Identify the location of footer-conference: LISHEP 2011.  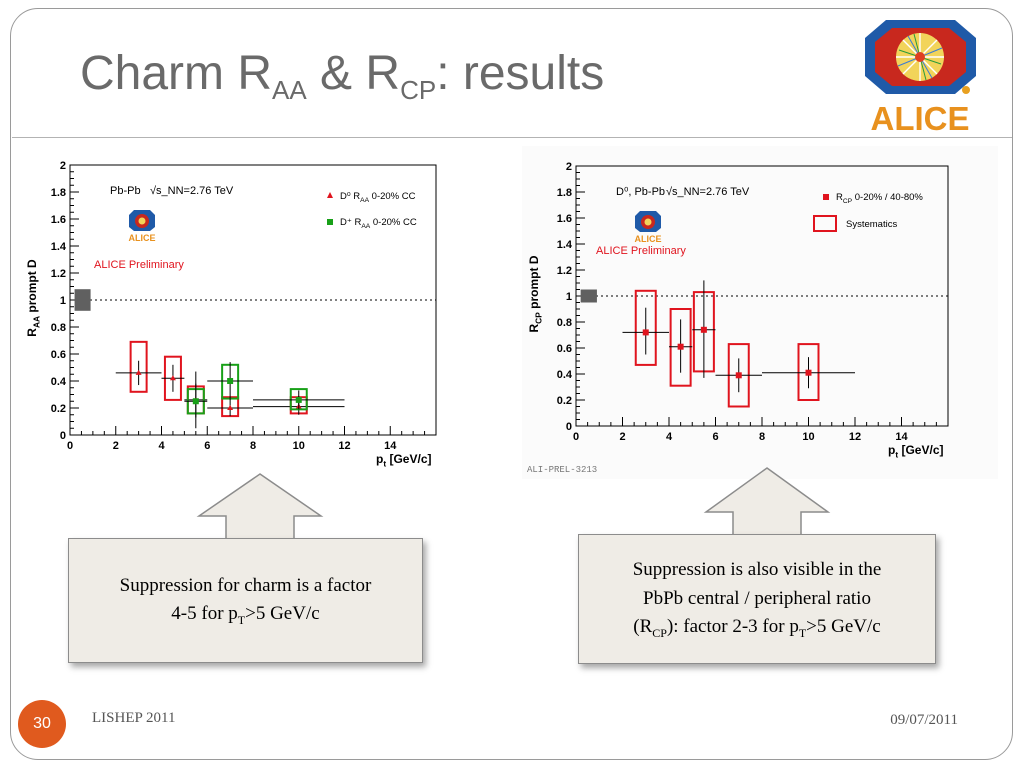
(134, 718).